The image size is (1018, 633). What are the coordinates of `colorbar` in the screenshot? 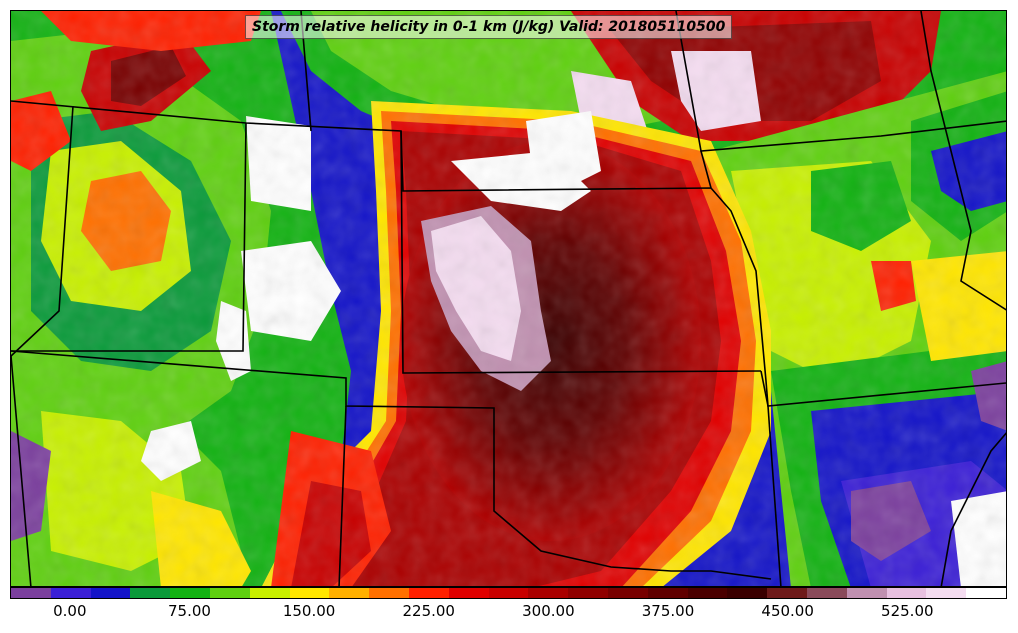 It's located at (508, 593).